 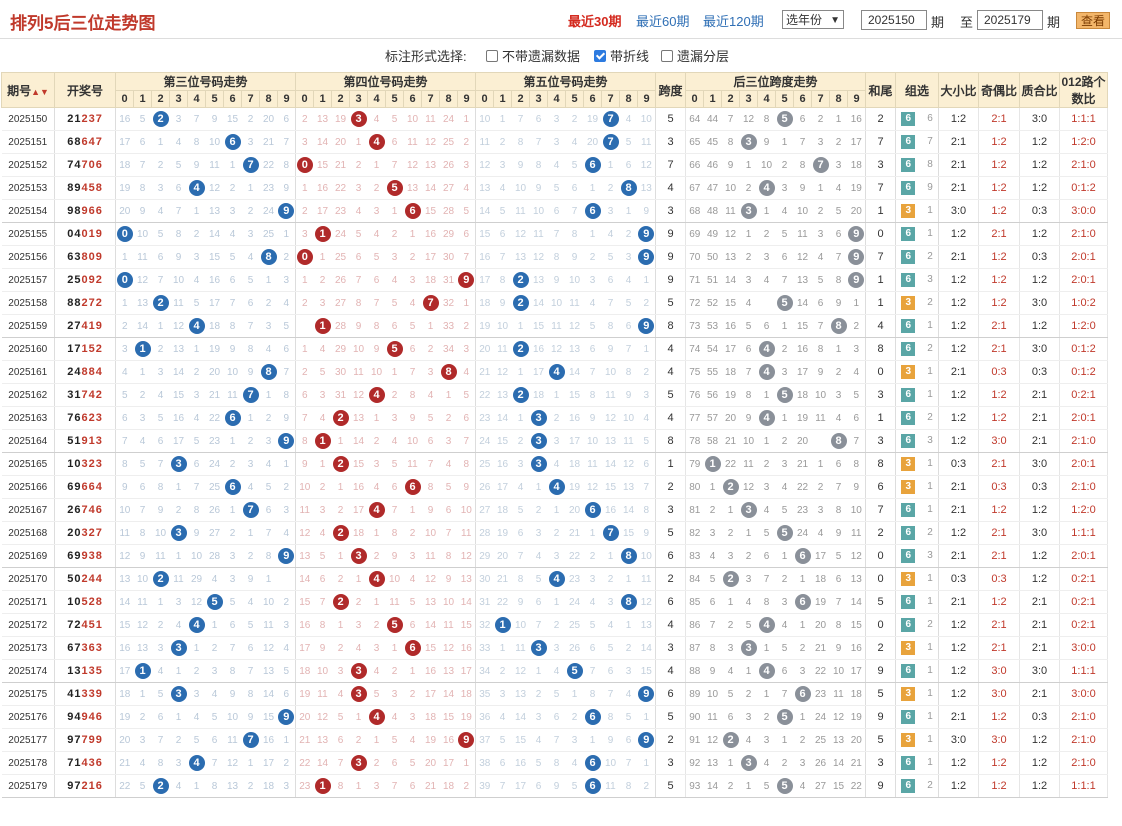 What do you see at coordinates (958, 211) in the screenshot?
I see `big-small-cell: 3:0` at bounding box center [958, 211].